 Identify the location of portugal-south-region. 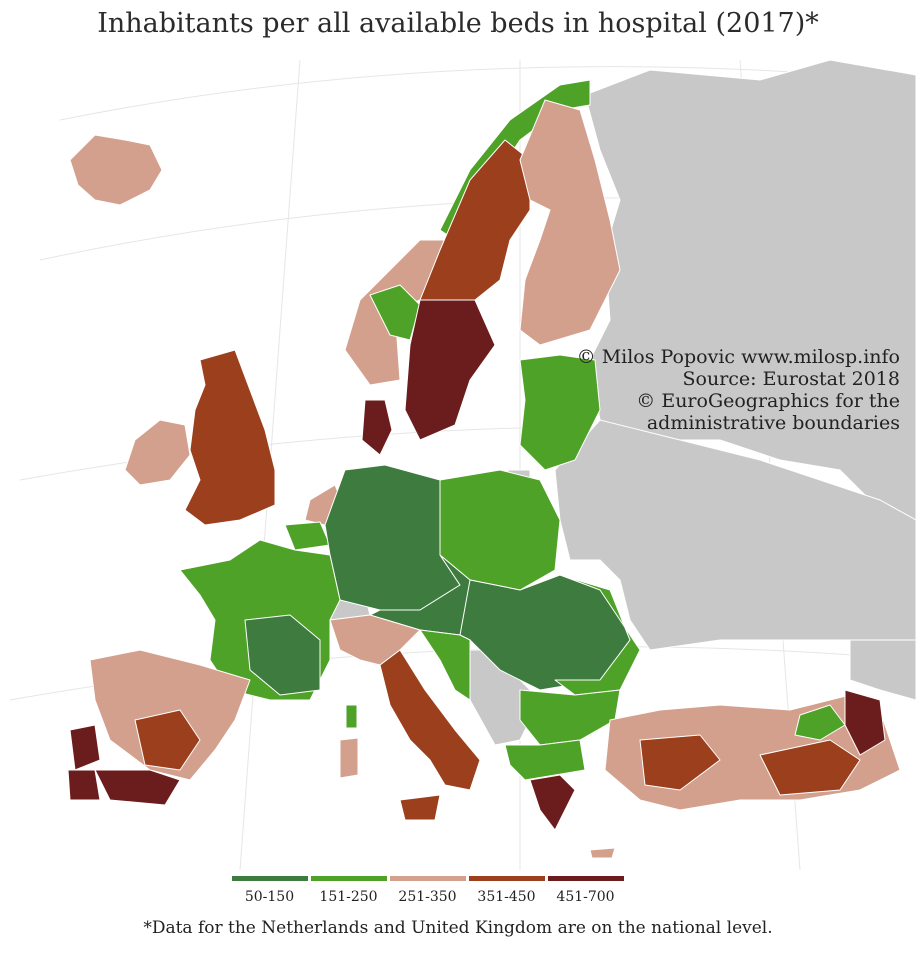
(84, 785).